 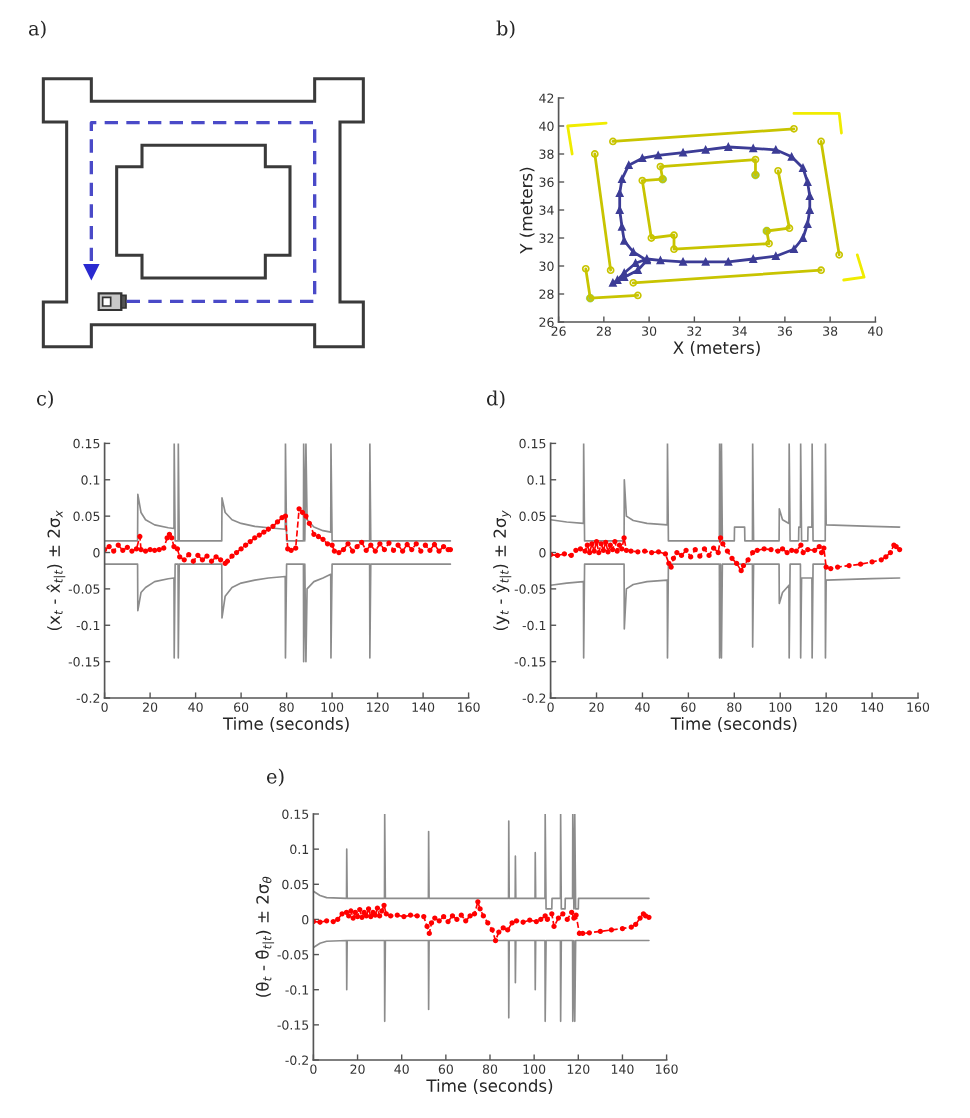 I want to click on x-axis-title: X (meters), so click(x=716, y=348).